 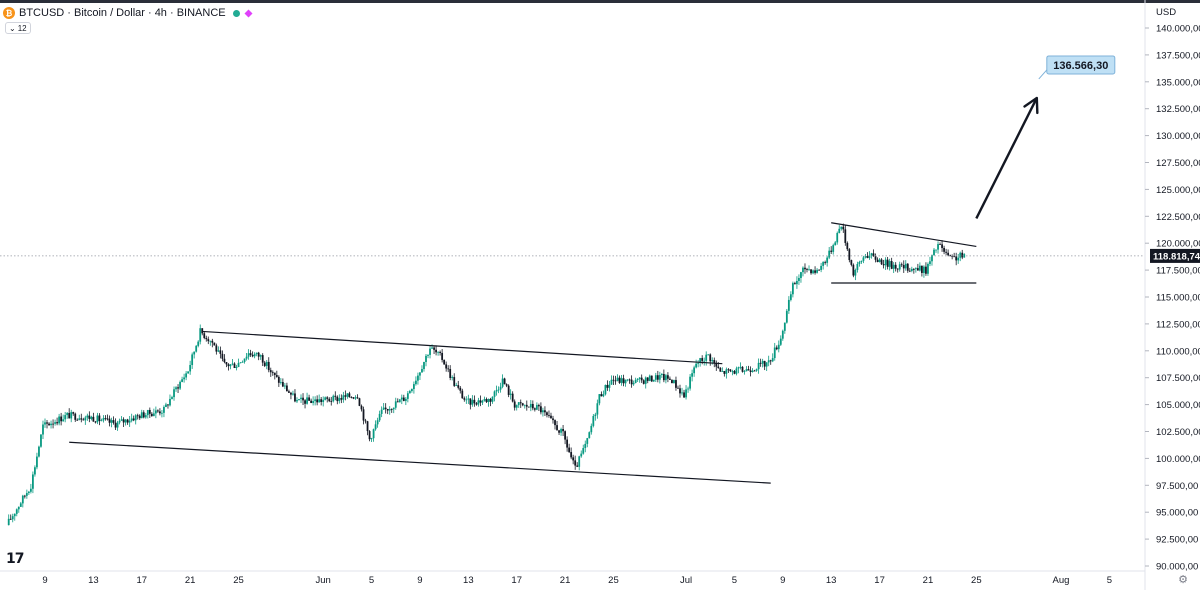 I want to click on time-tick-label: 13, so click(x=468, y=580).